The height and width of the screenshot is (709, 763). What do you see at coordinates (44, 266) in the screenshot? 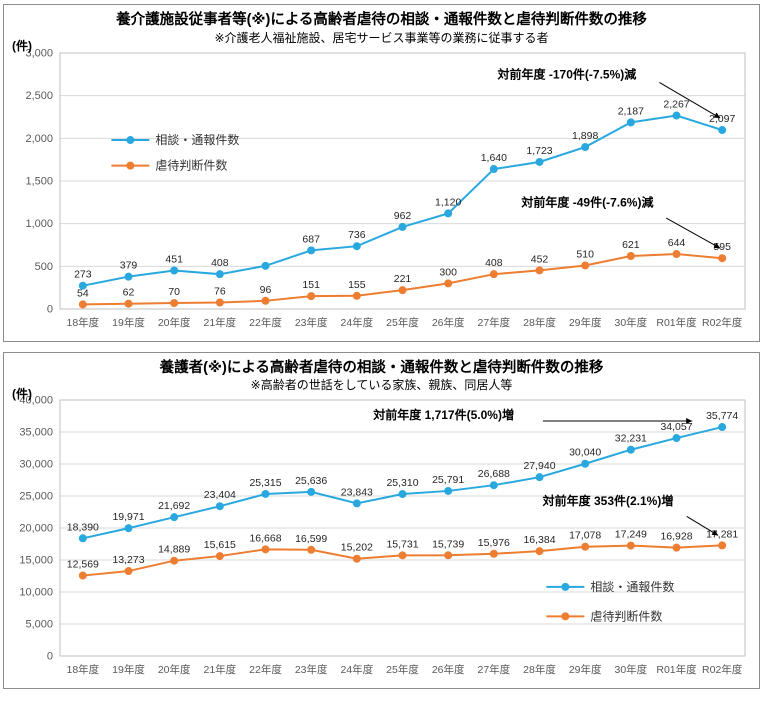
I see `y-axis-tick-label: 500` at bounding box center [44, 266].